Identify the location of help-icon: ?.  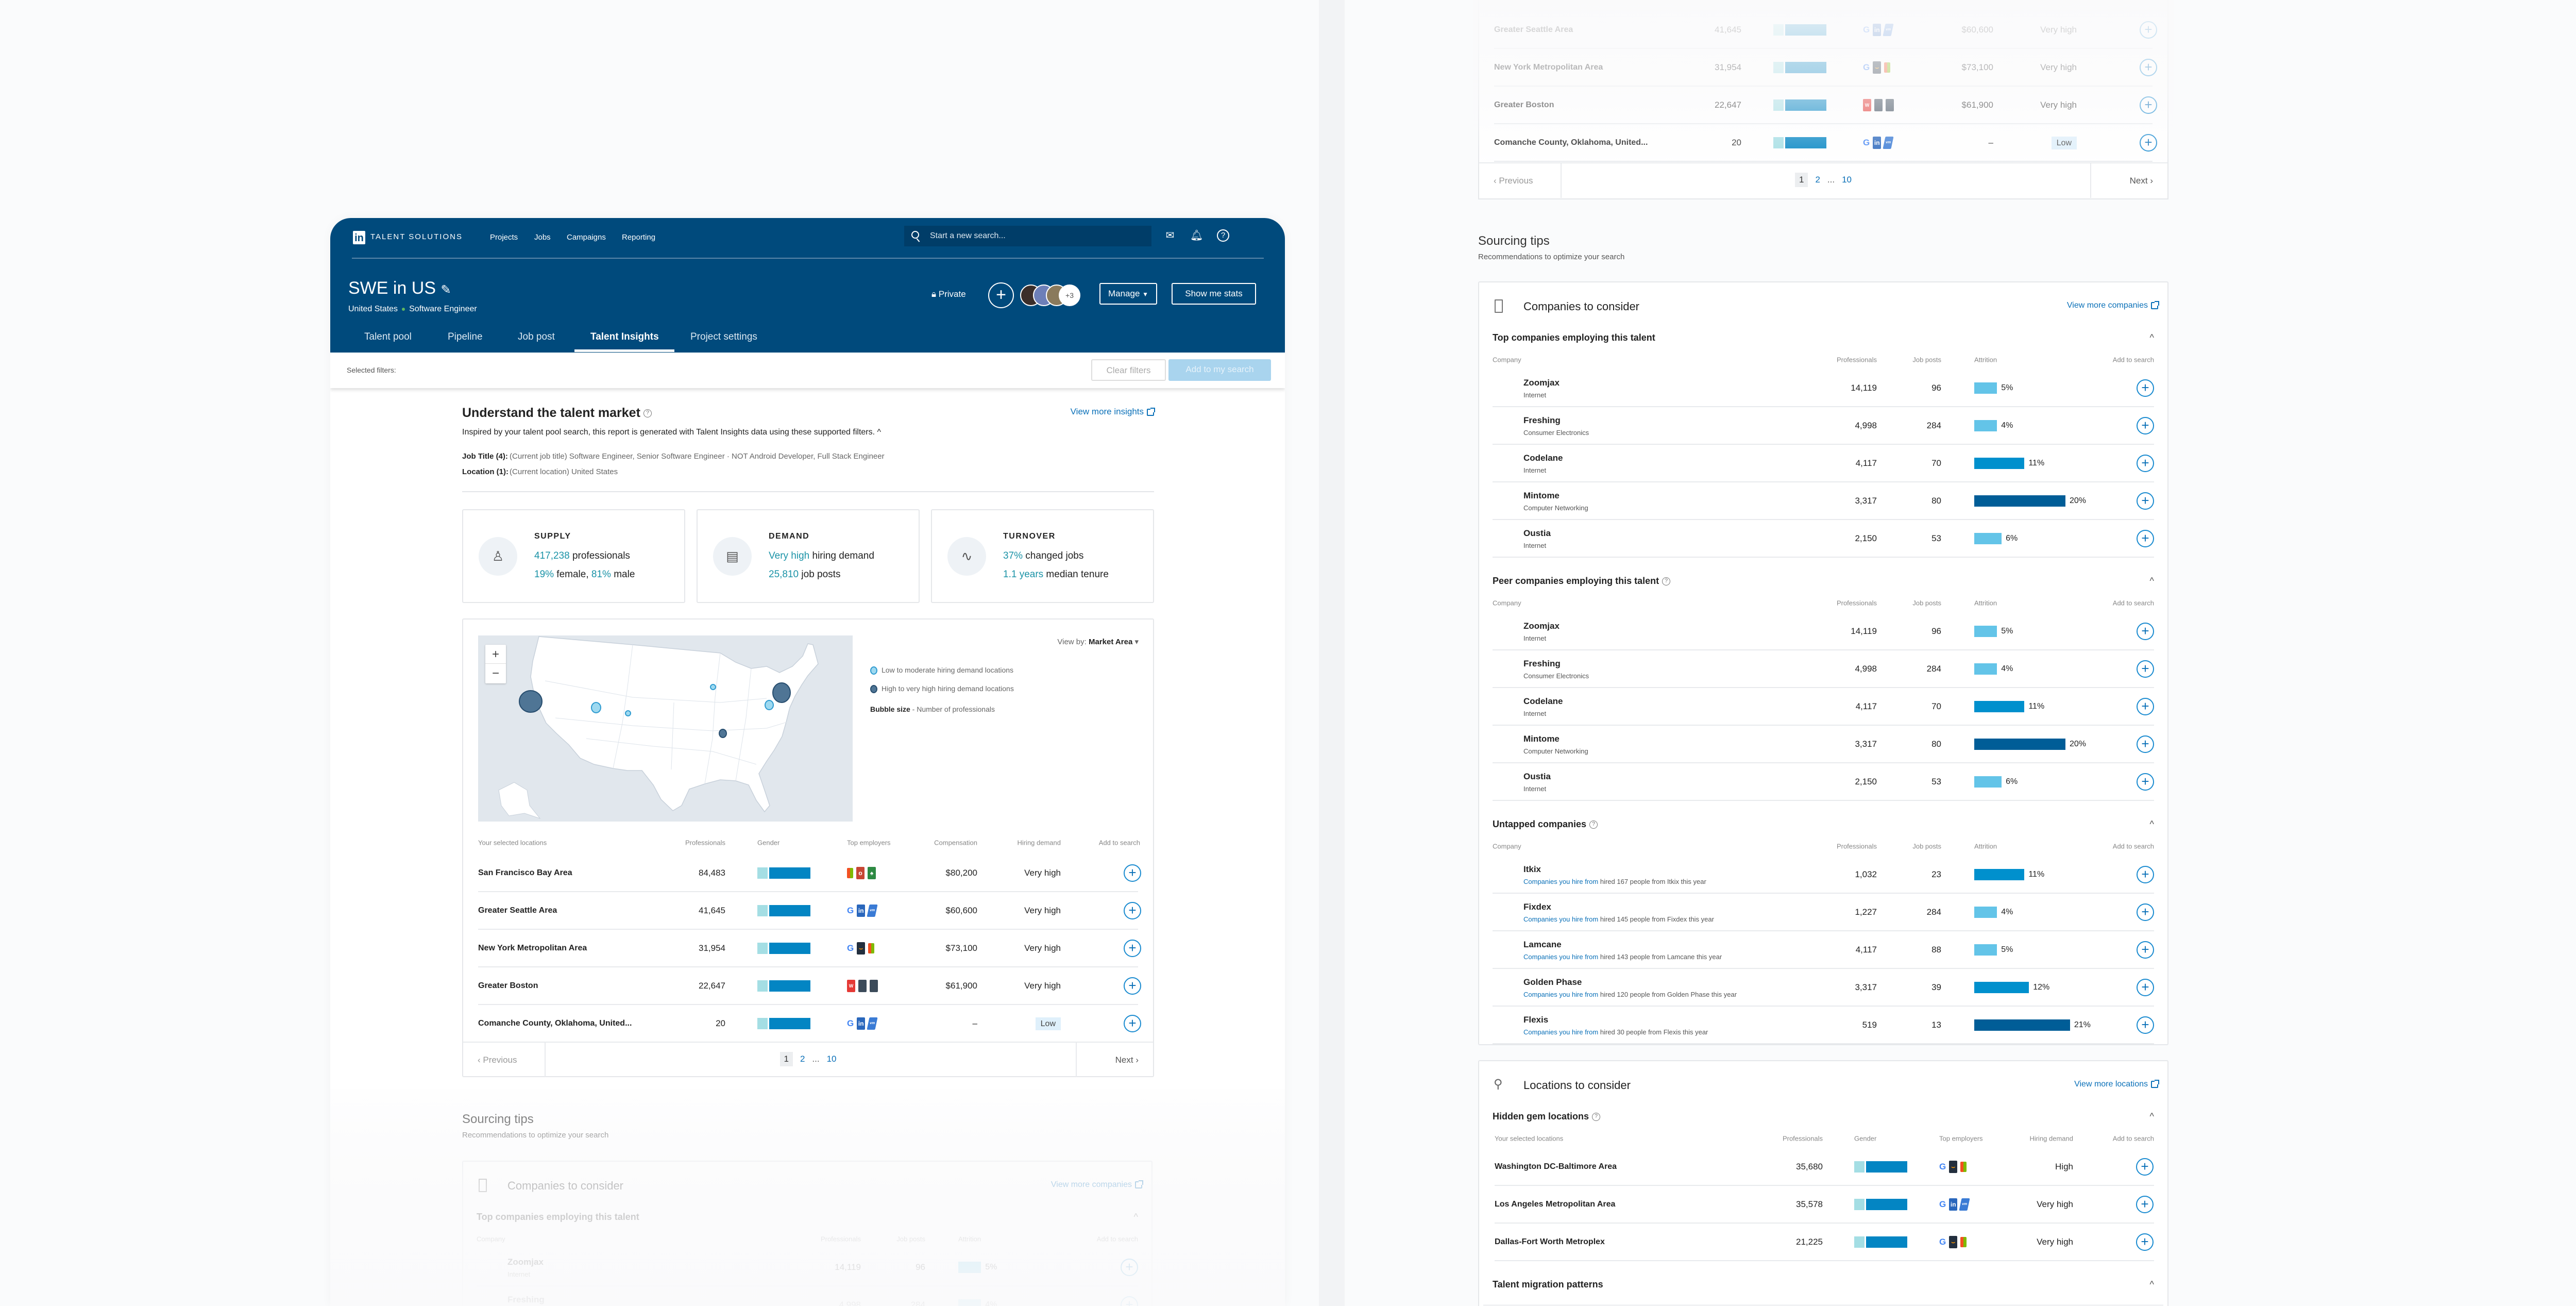
(1223, 235).